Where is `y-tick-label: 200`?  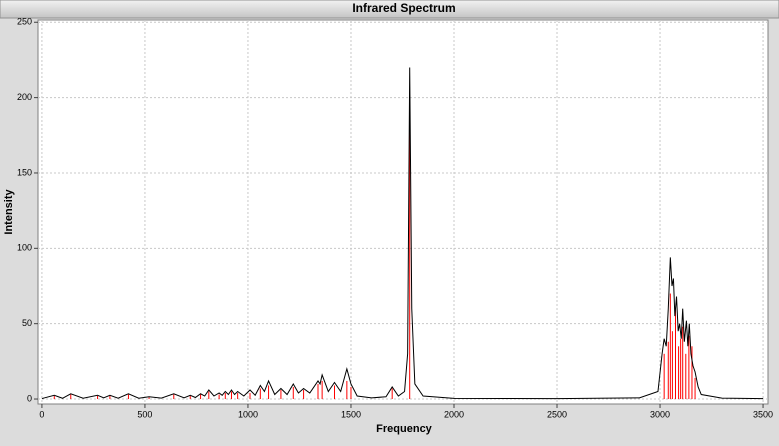
y-tick-label: 200 is located at coordinates (24, 97).